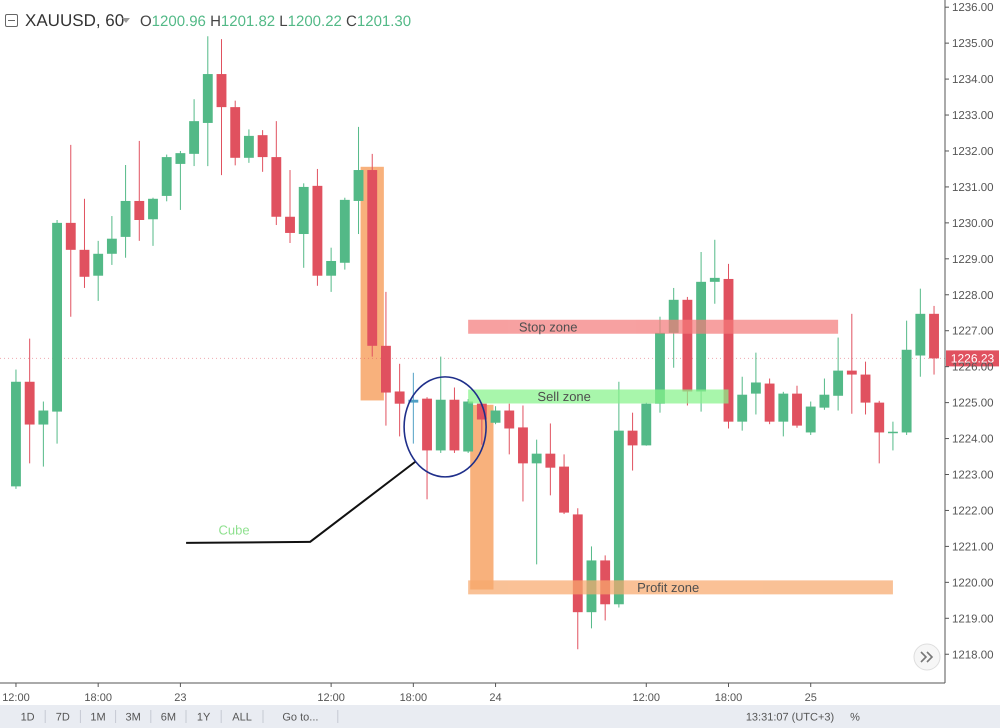 The image size is (1000, 728). What do you see at coordinates (495, 698) in the screenshot?
I see `x-tick-label: 24` at bounding box center [495, 698].